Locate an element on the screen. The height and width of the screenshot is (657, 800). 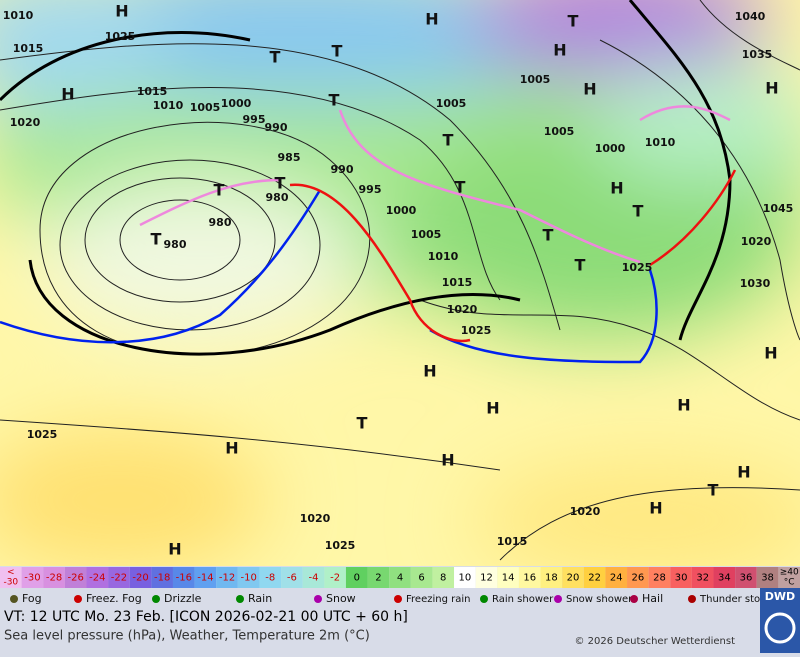
legend-label: Thunder storm is located at coordinates (736, 599).